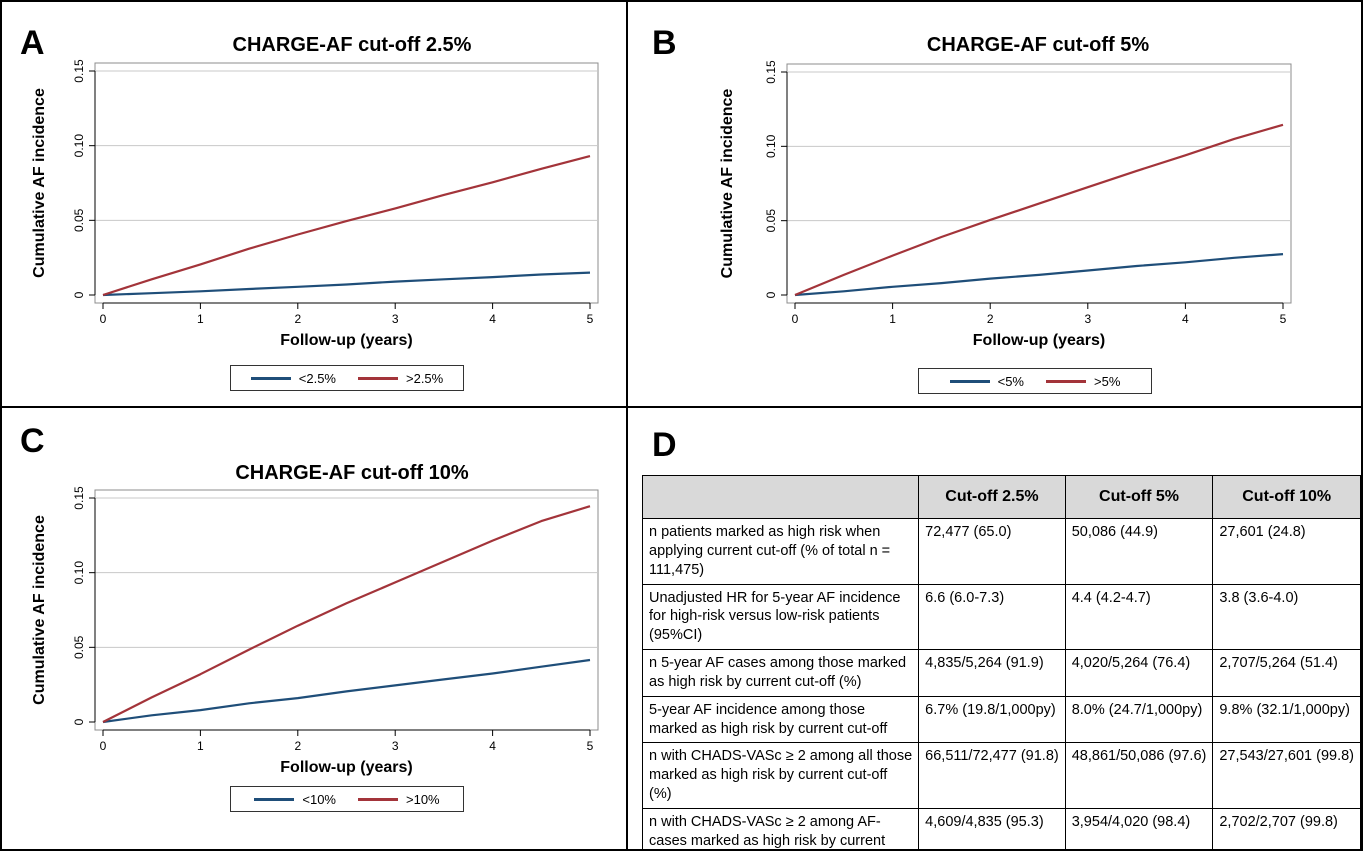 Image resolution: width=1363 pixels, height=851 pixels. Describe the element at coordinates (352, 473) in the screenshot. I see `chart-title: CHARGE-AF cut-off 10%` at that location.